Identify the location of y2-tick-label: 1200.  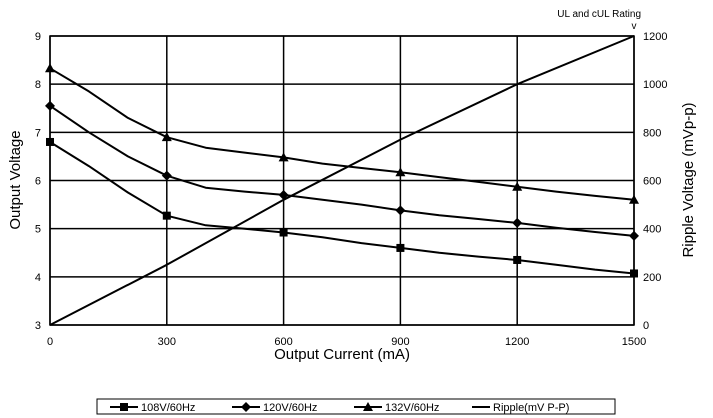
(655, 37).